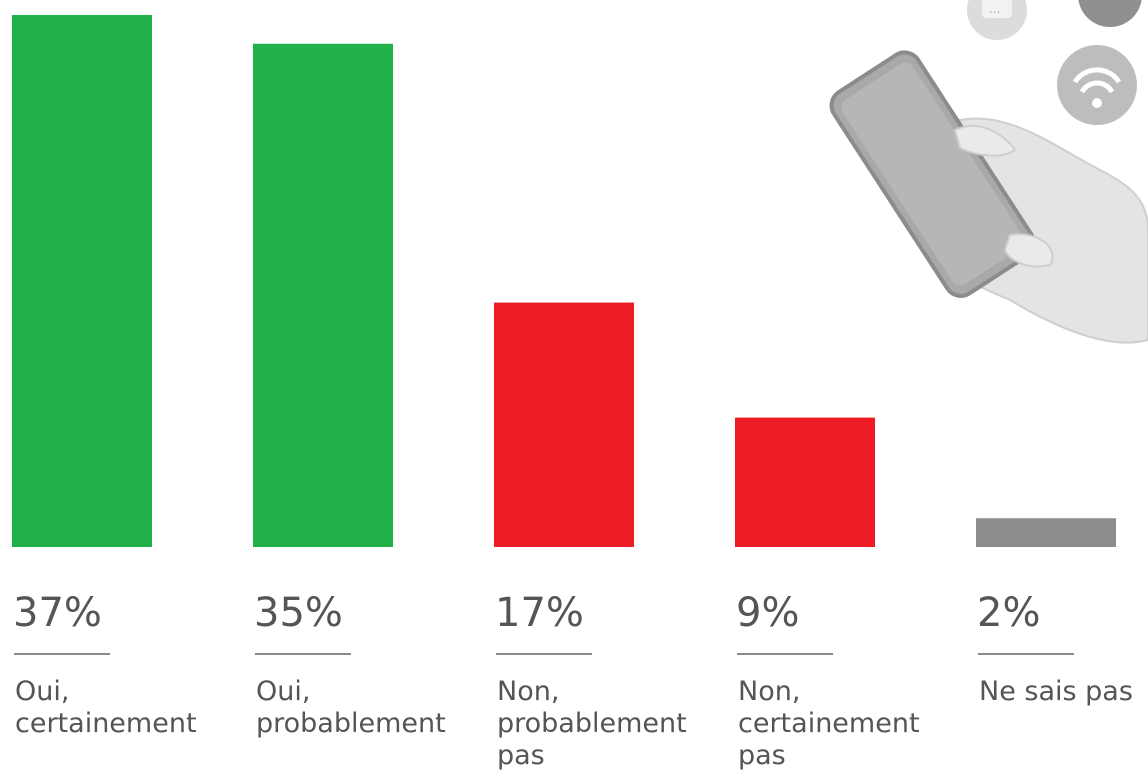 Image resolution: width=1148 pixels, height=773 pixels. I want to click on category-label-1: Oui, probablement, so click(351, 707).